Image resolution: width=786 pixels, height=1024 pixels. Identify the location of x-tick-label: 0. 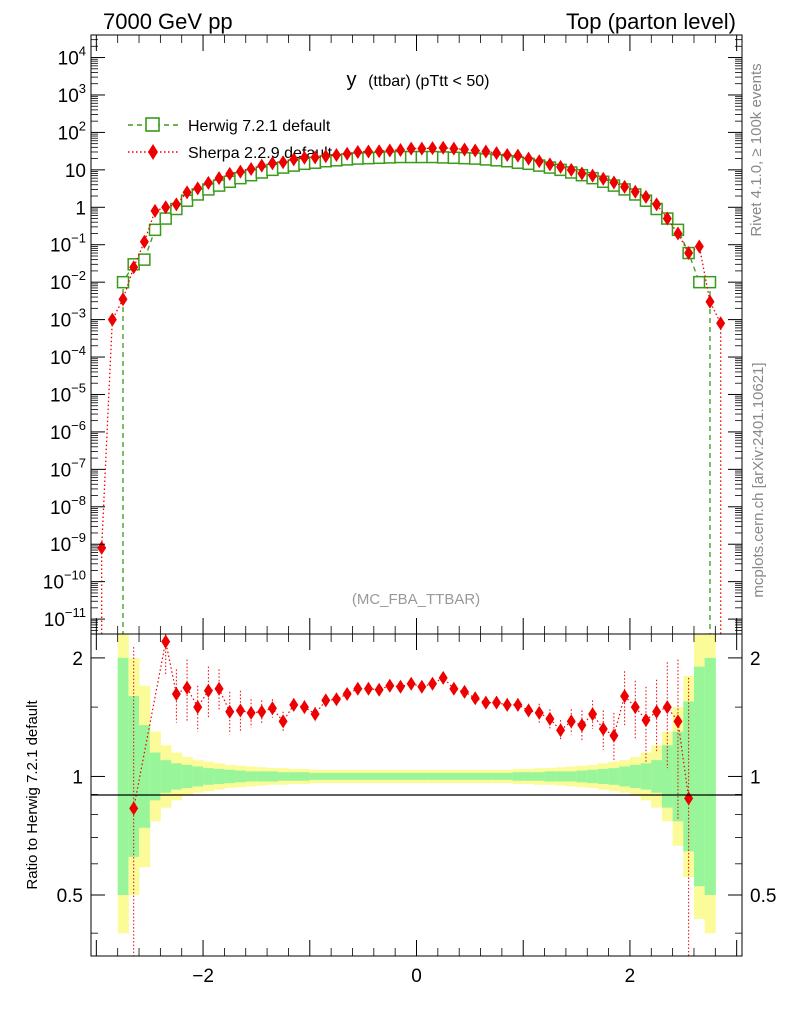
(416, 976).